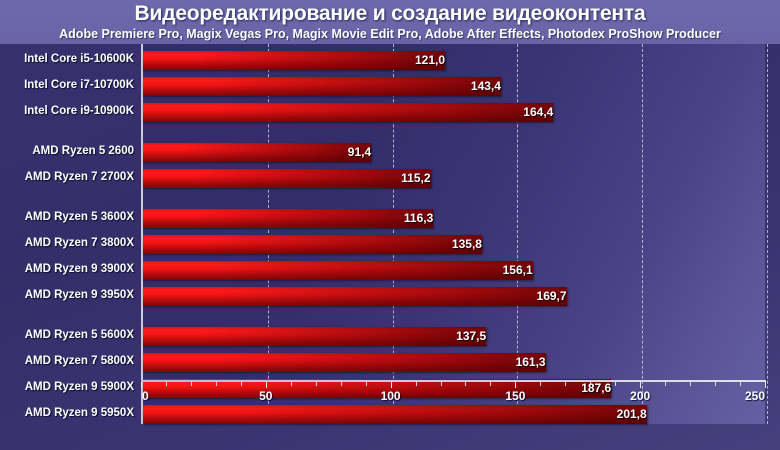  Describe the element at coordinates (430, 60) in the screenshot. I see `bar-value-label: 121,0` at that location.